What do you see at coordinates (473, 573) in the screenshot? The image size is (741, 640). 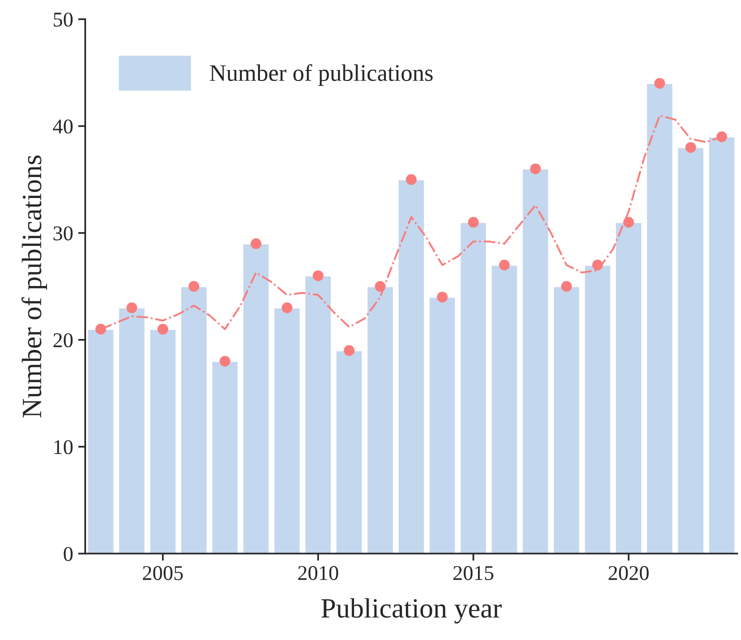 I see `x-tick-label: 2015` at bounding box center [473, 573].